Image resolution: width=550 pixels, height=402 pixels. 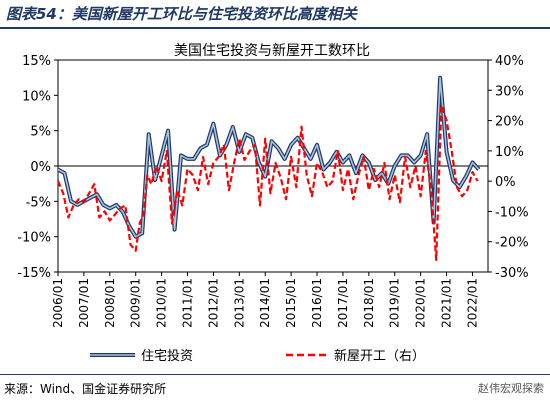 What do you see at coordinates (36, 61) in the screenshot?
I see `y-left-tick-label: 15%` at bounding box center [36, 61].